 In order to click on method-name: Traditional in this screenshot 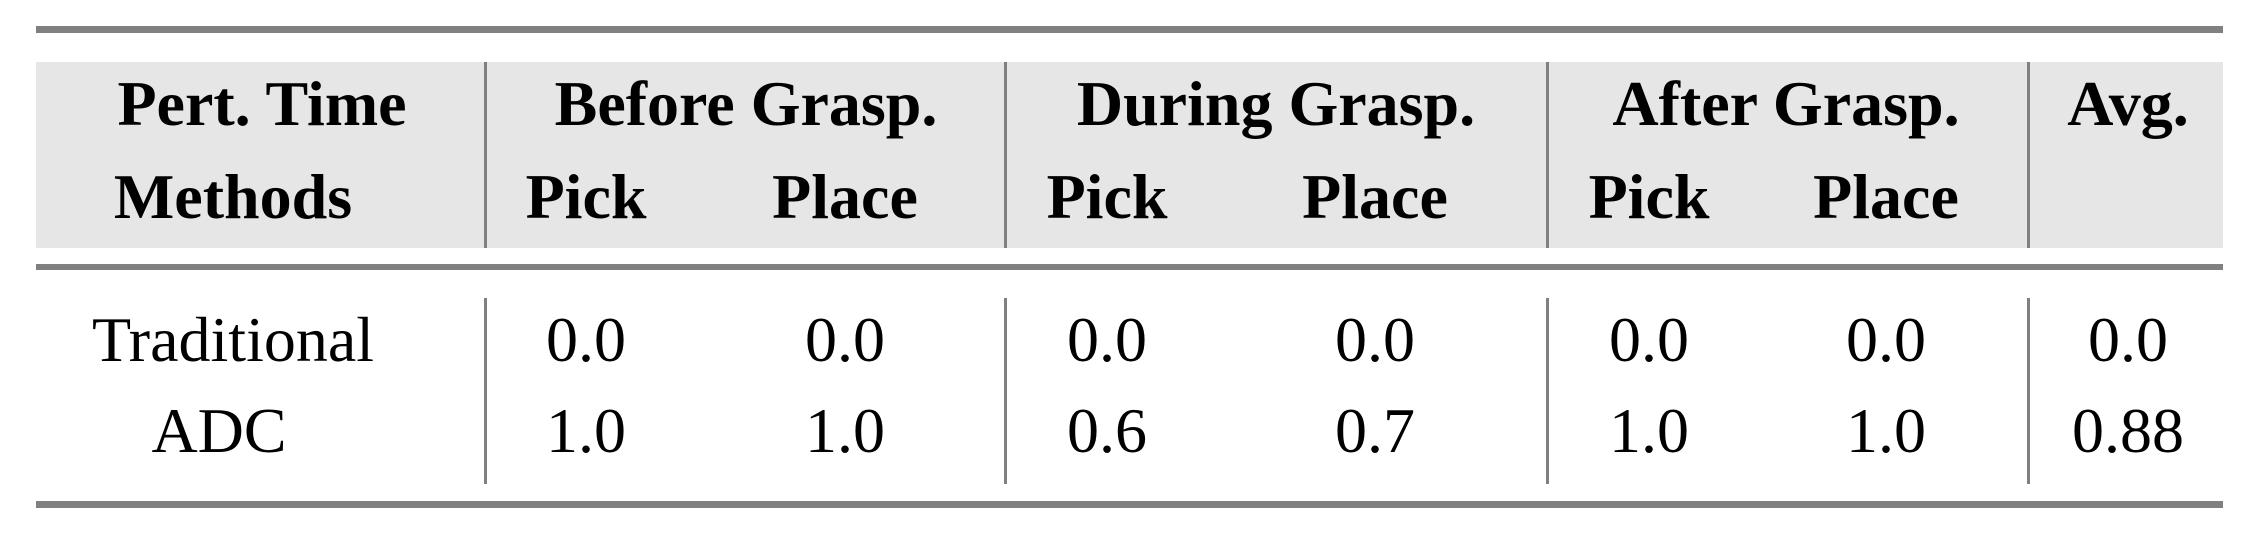, I will do `click(233, 339)`.